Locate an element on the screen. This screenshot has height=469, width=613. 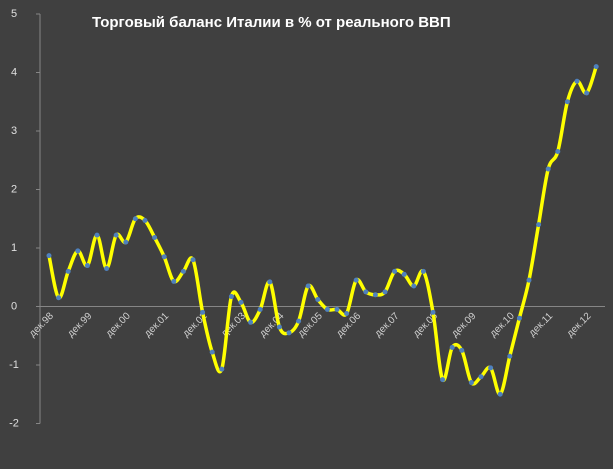
y-tick-label: 0 is located at coordinates (14, 306).